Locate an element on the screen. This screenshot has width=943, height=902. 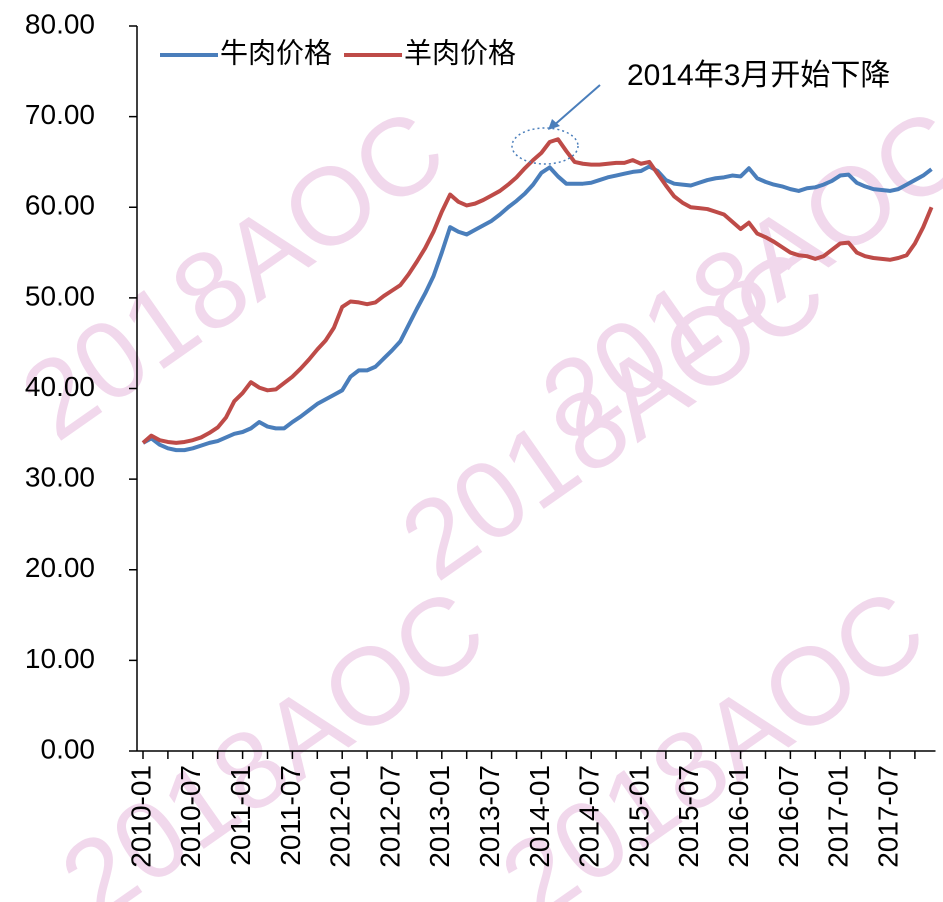
legend-label: 牛肉价格 is located at coordinates (276, 52).